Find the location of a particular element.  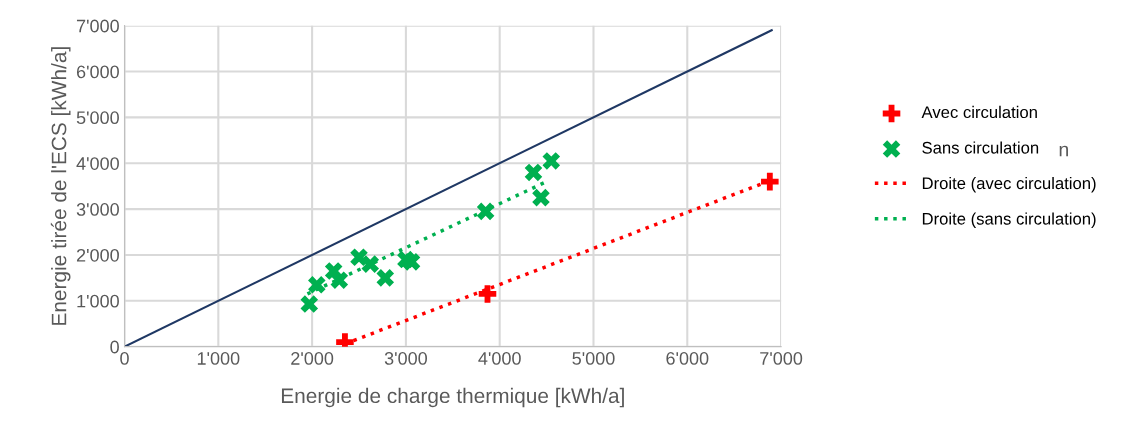

y-tick-label: 2'000 is located at coordinates (97, 255).